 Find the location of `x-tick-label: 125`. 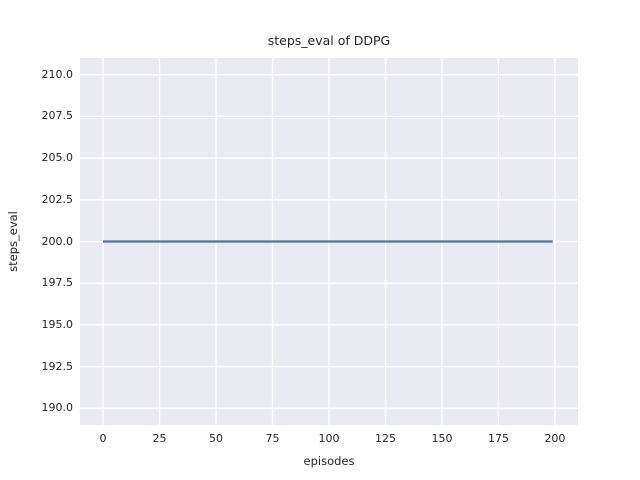

x-tick-label: 125 is located at coordinates (385, 438).